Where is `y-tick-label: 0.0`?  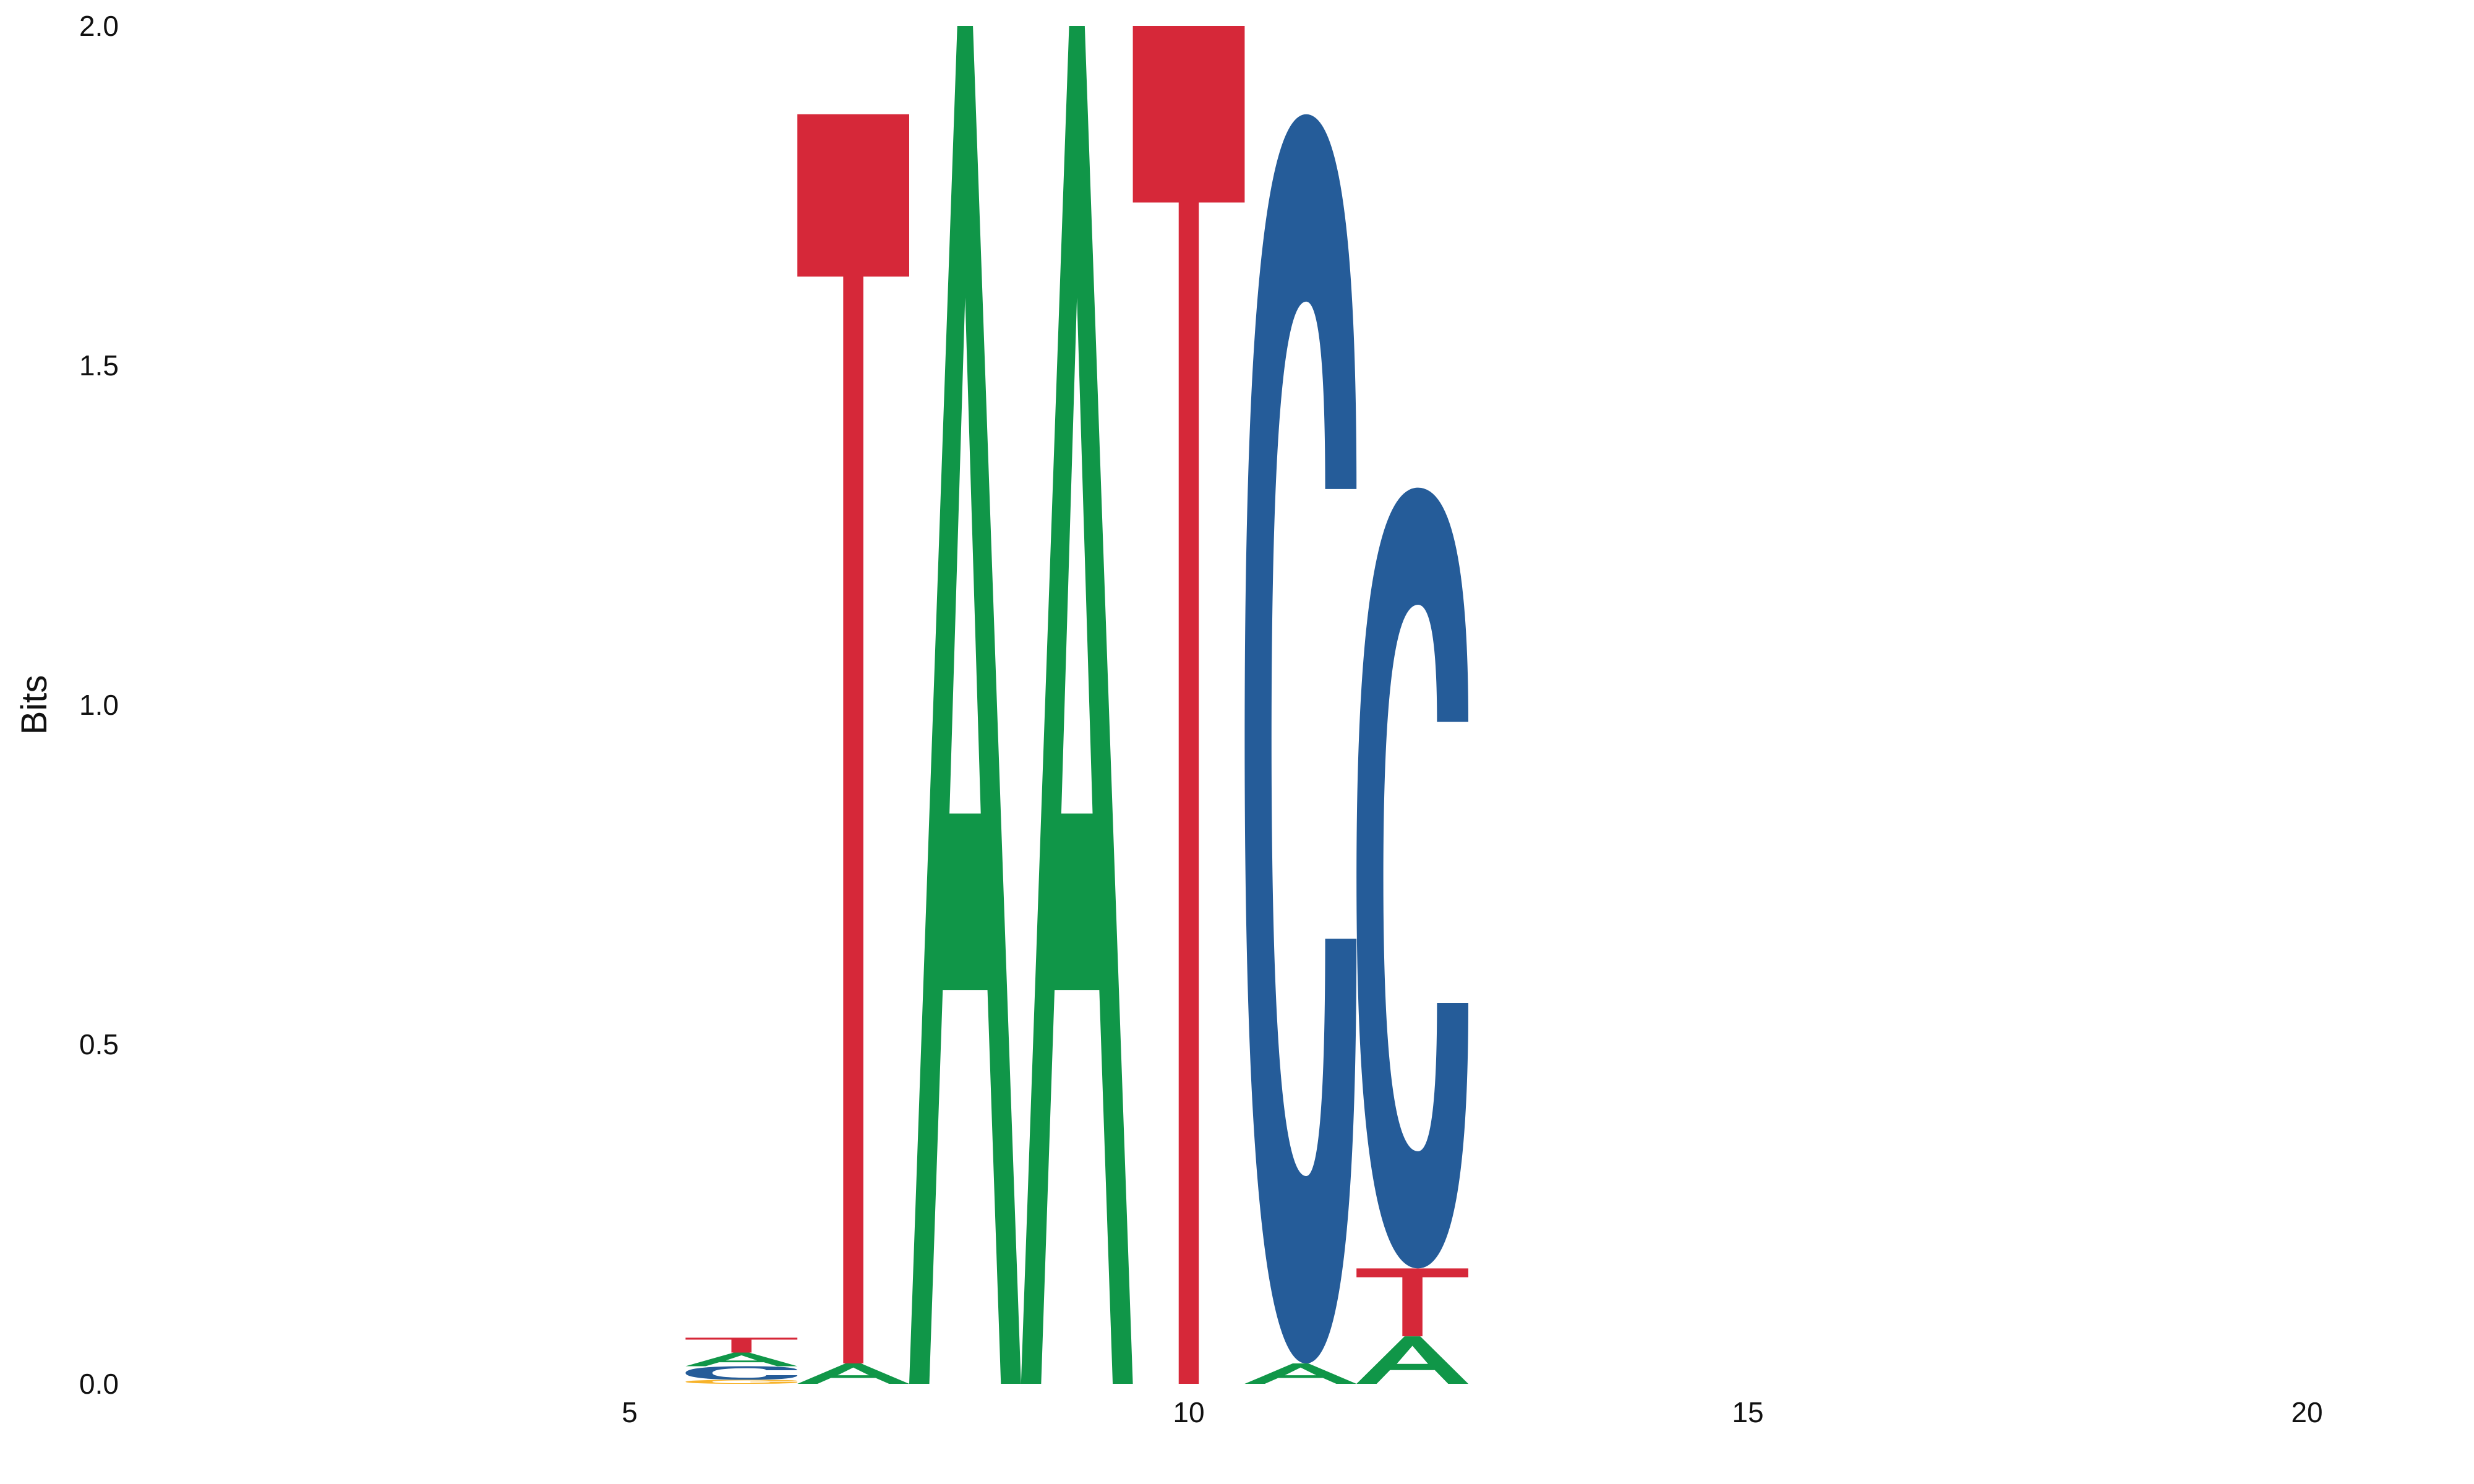
y-tick-label: 0.0 is located at coordinates (99, 1384).